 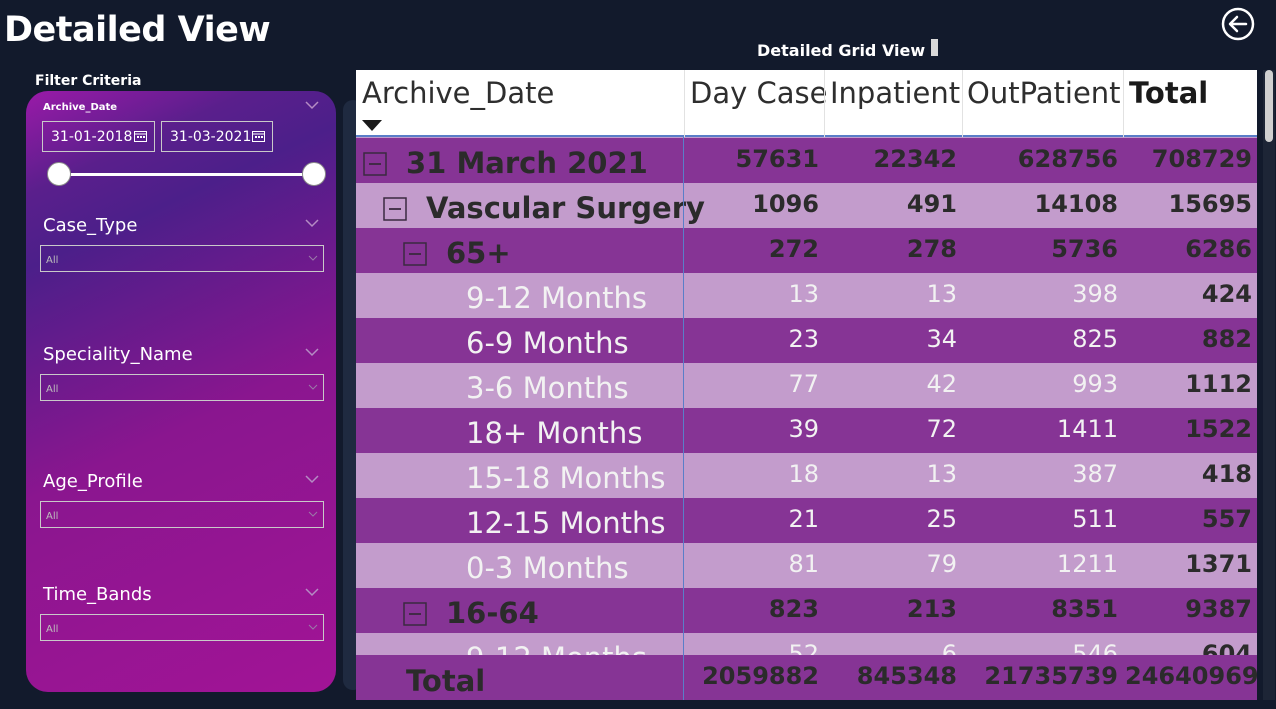 I want to click on table-row: 15-18 Months 18 13 387 418, so click(x=806, y=475).